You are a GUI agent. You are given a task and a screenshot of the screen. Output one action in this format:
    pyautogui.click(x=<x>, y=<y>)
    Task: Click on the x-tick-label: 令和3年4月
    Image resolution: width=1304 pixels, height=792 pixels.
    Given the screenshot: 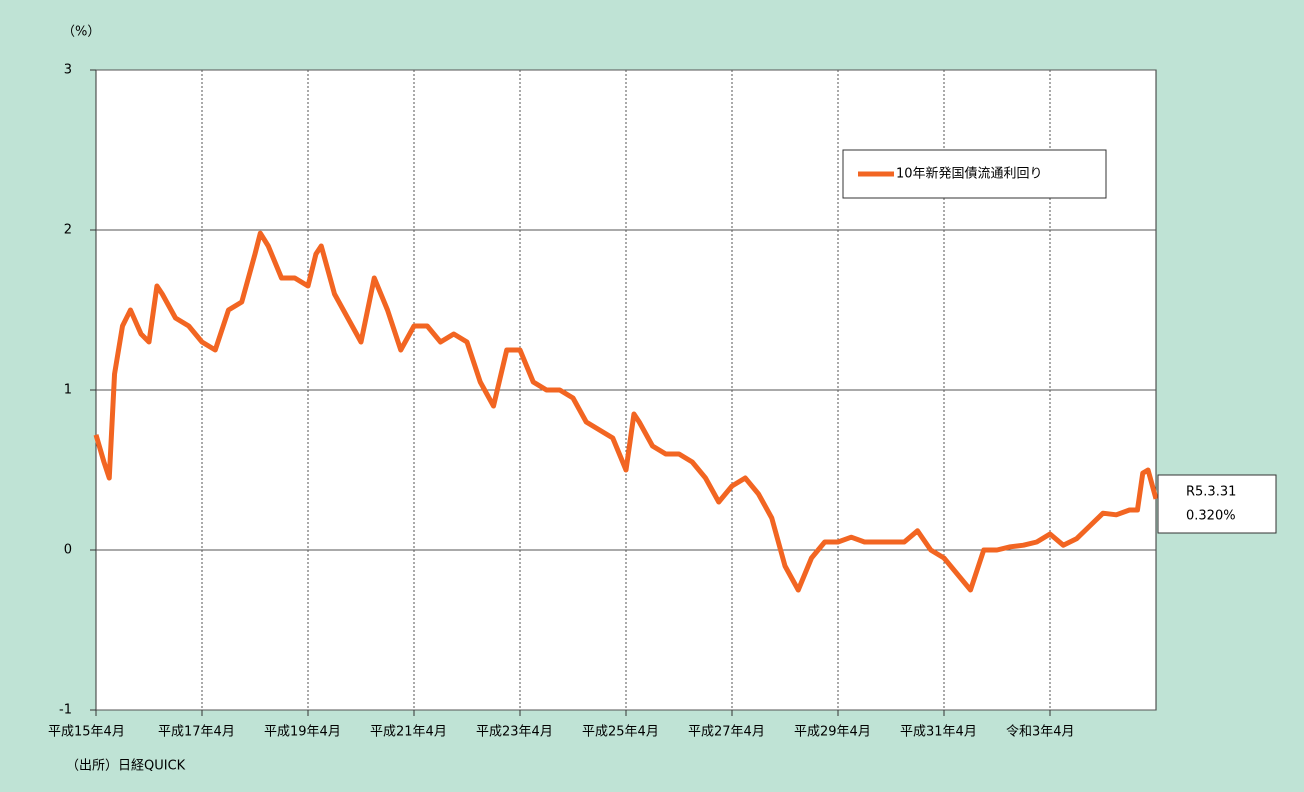 What is the action you would take?
    pyautogui.click(x=1040, y=732)
    